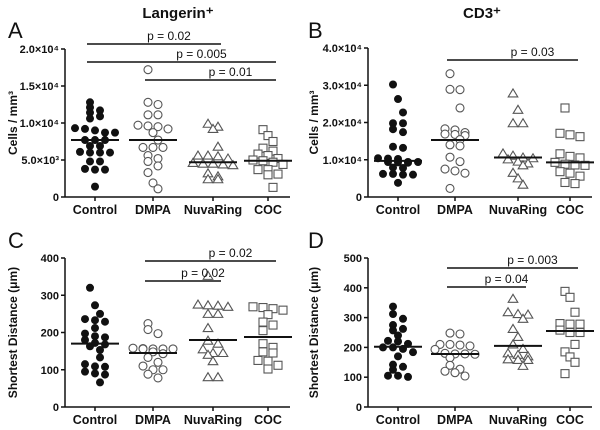 This screenshot has width=600, height=430. I want to click on y-tick-label: 400, so click(353, 289).